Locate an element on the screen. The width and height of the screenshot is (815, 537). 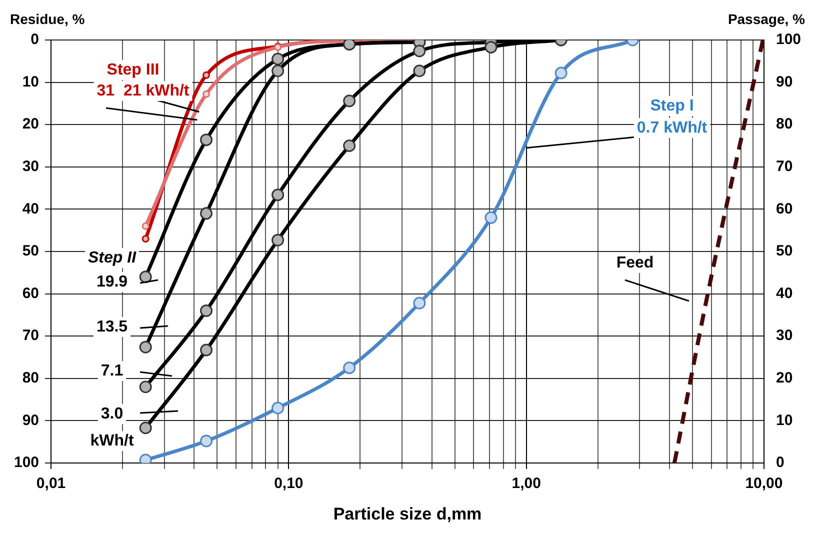
y-tick-label: 100 is located at coordinates (27, 463).